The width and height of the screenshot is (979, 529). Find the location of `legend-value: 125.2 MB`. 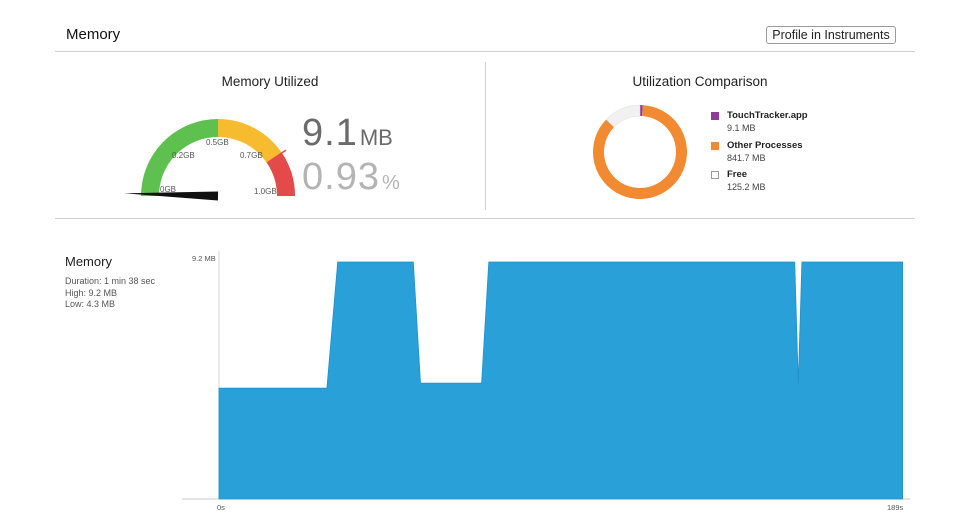

legend-value: 125.2 MB is located at coordinates (746, 187).